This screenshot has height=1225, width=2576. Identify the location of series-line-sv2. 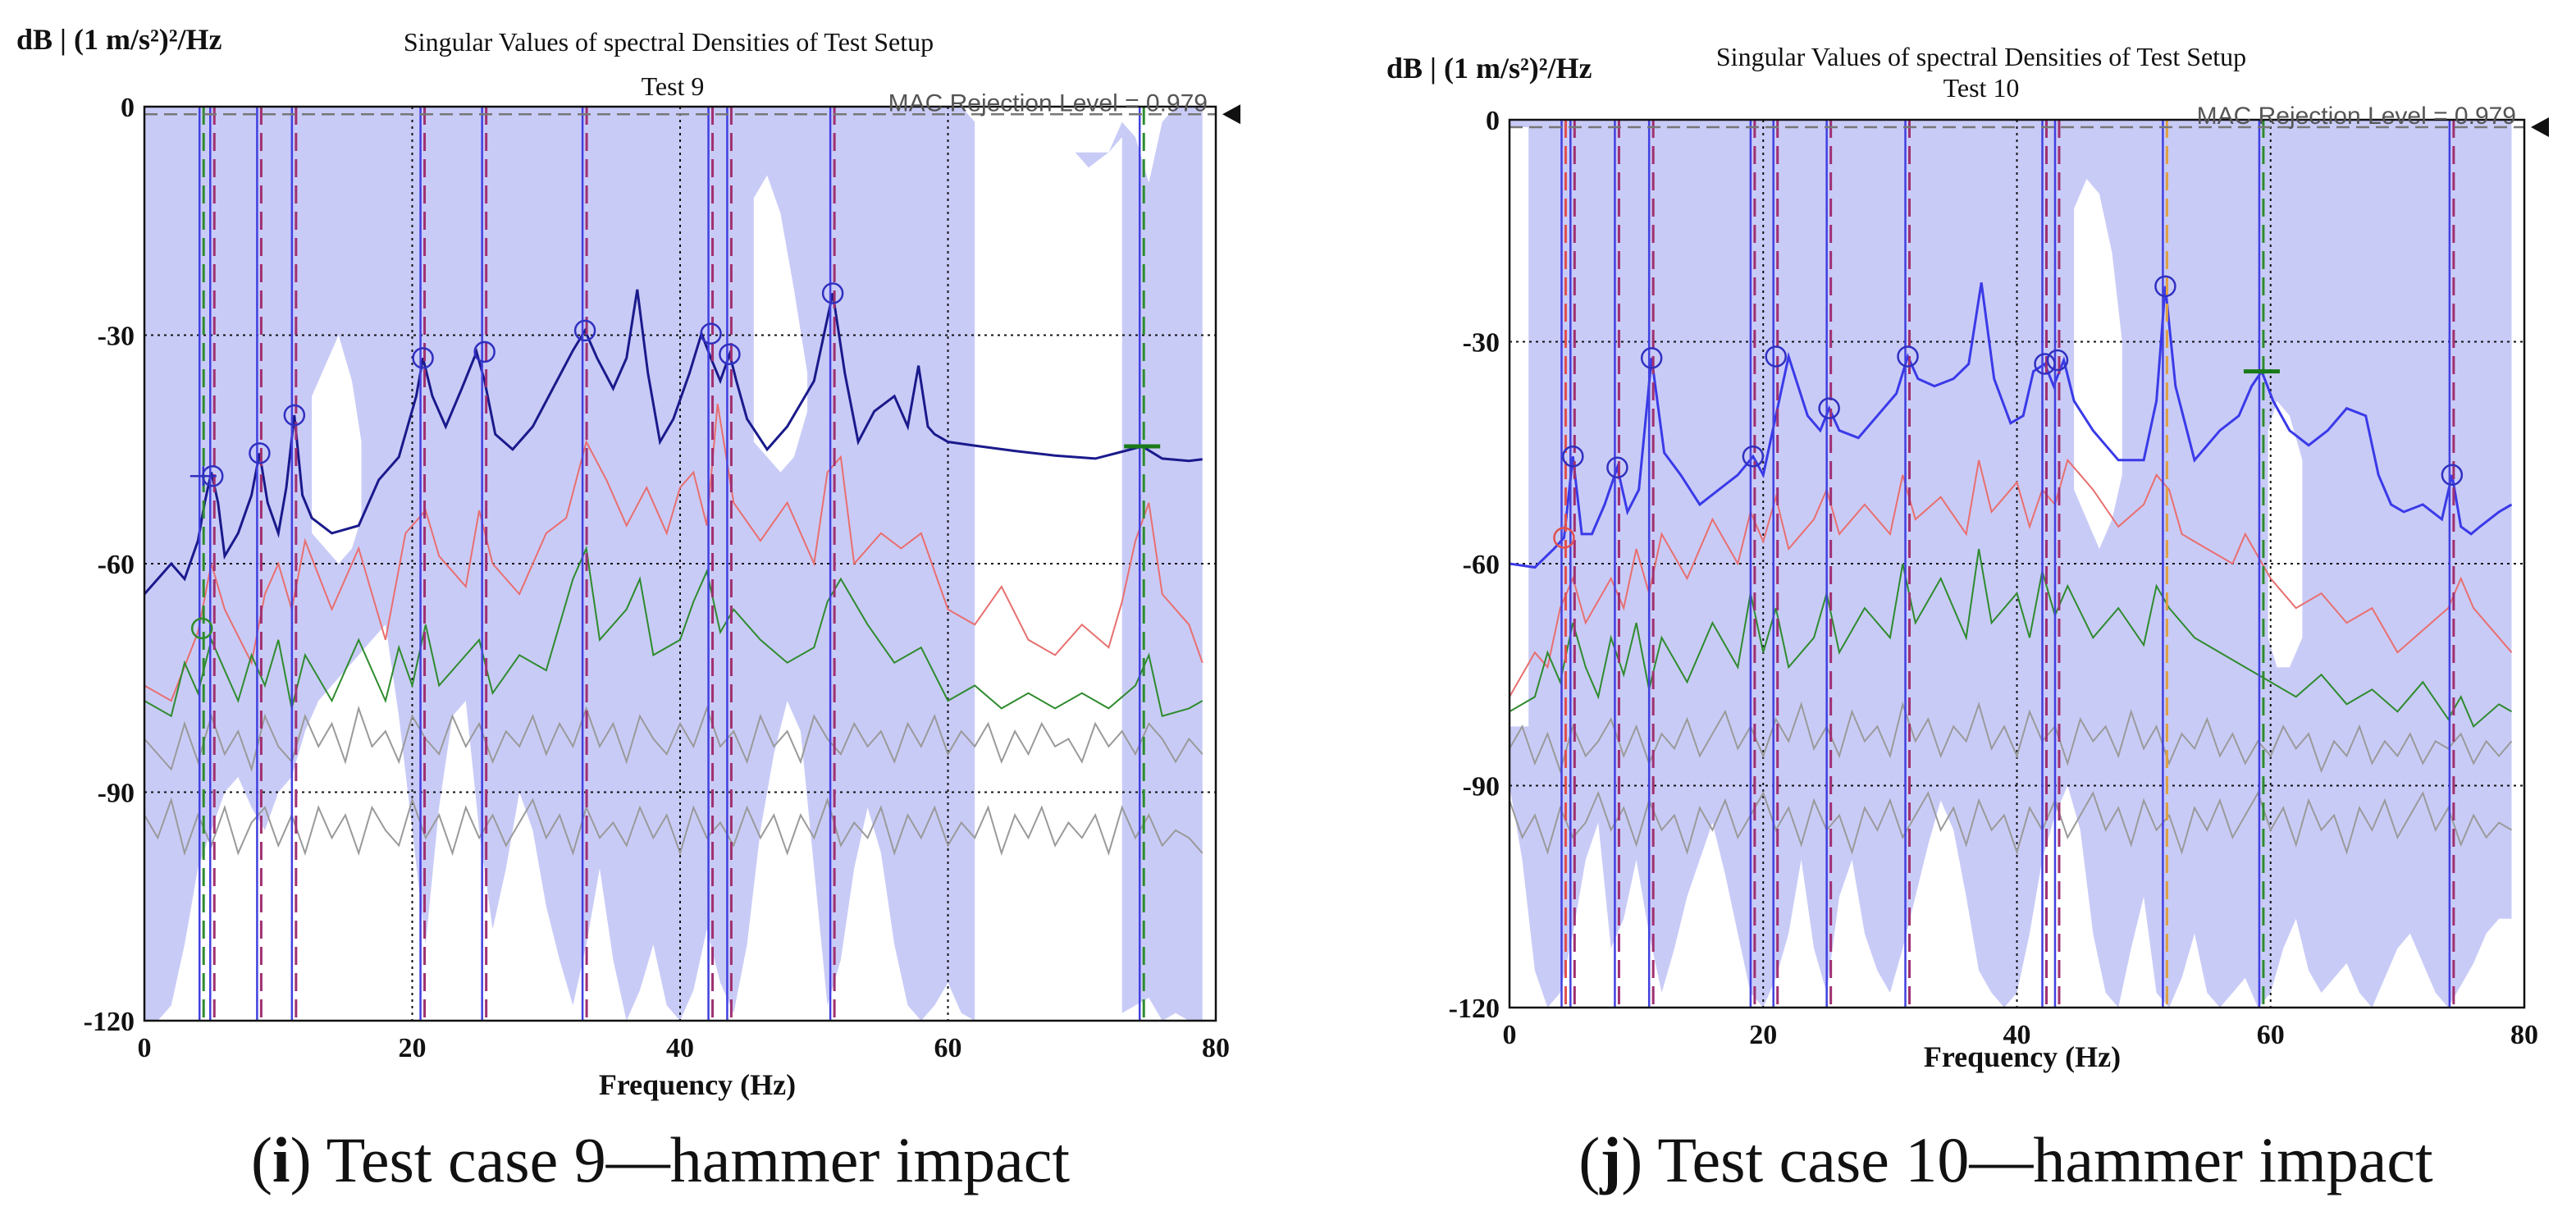
(674, 552).